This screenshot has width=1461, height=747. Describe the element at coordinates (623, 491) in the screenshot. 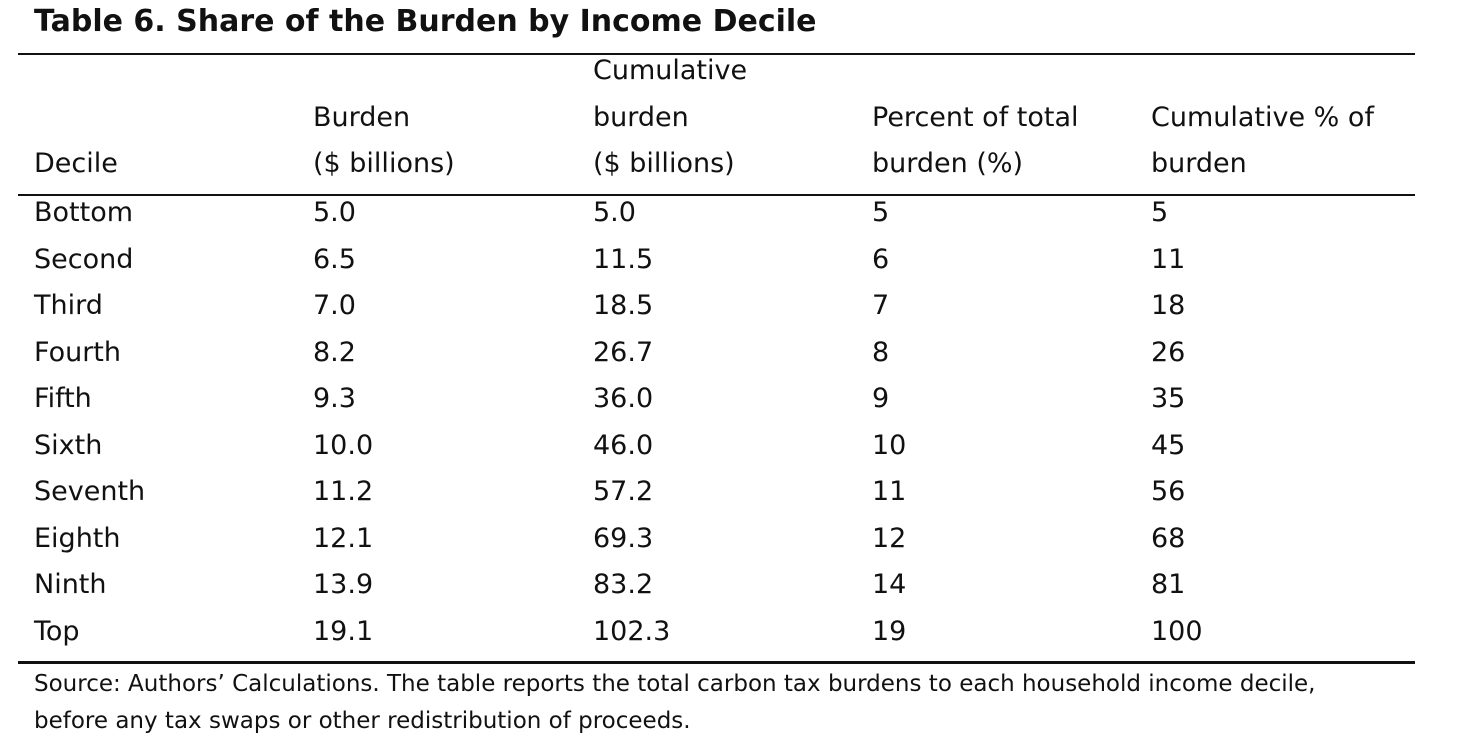

I see `cell-value: 57.2` at that location.